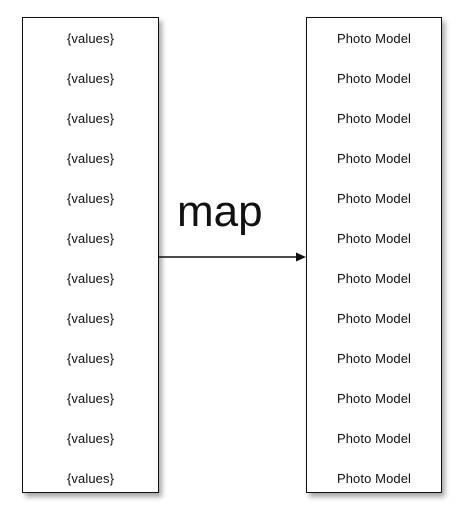 This screenshot has width=459, height=510. What do you see at coordinates (301, 257) in the screenshot?
I see `arrow-head` at bounding box center [301, 257].